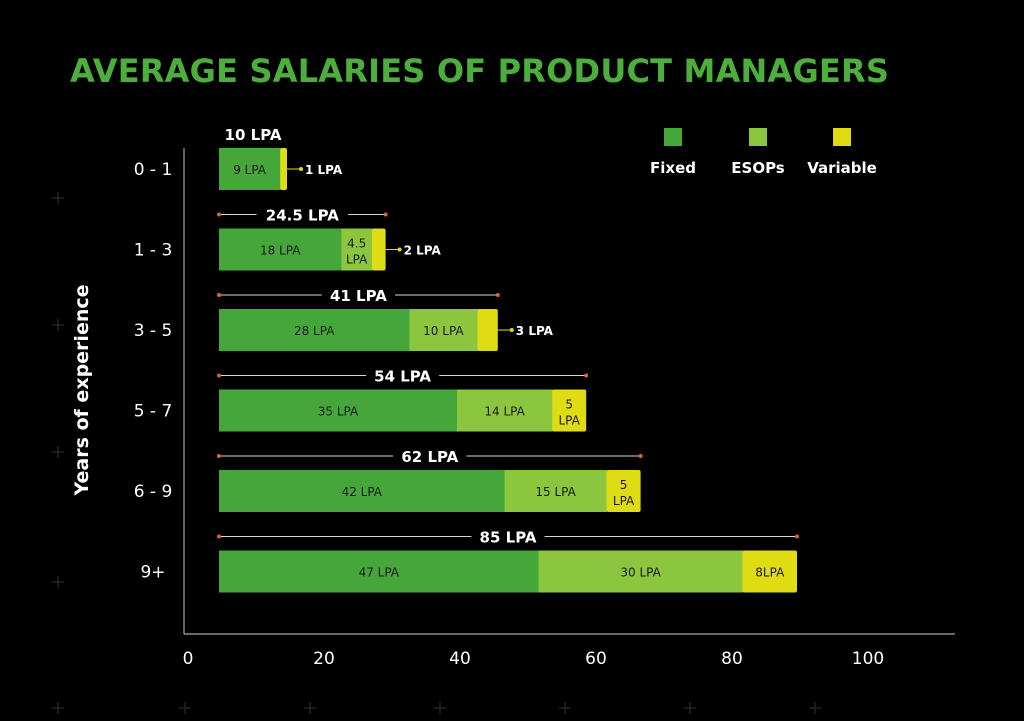  I want to click on y-tick-label: 9+, so click(152, 573).